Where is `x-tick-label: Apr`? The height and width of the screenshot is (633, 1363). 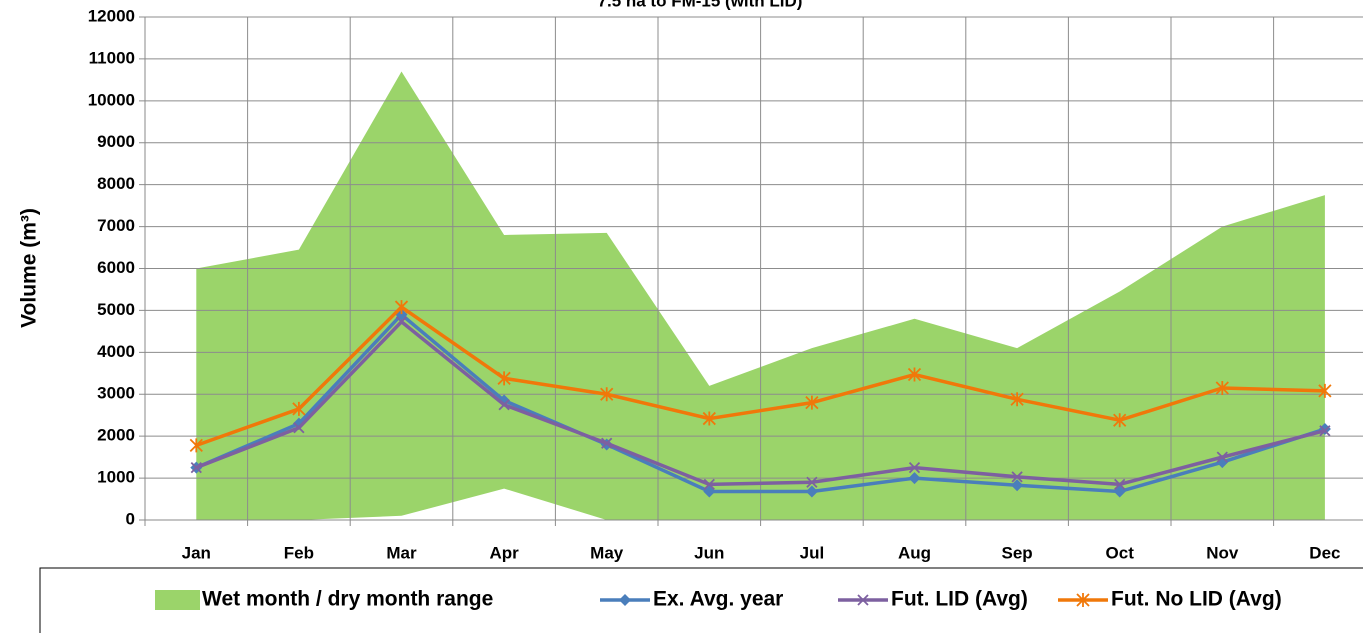
x-tick-label: Apr is located at coordinates (504, 552).